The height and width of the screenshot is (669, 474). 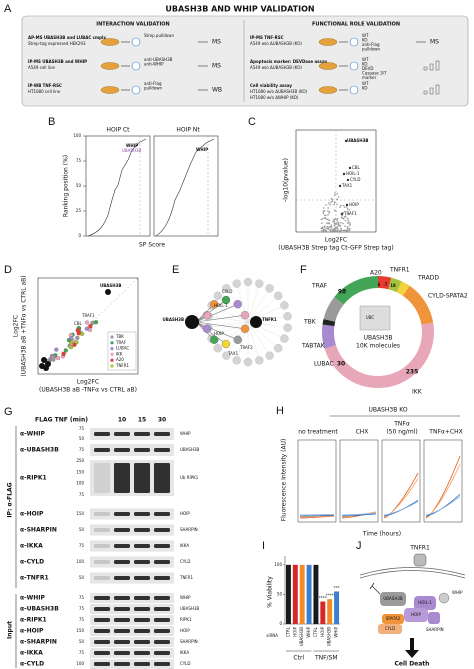 I want to click on x-tick-label: WHIP, so click(x=308, y=631).